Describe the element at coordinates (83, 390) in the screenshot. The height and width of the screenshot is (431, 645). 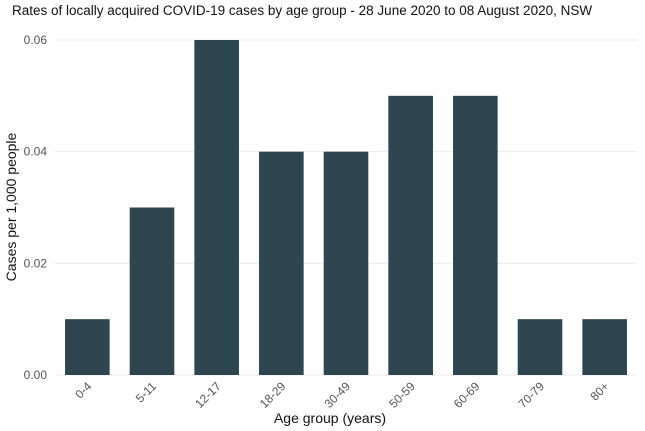
I see `x-tick-label: 0-4` at that location.